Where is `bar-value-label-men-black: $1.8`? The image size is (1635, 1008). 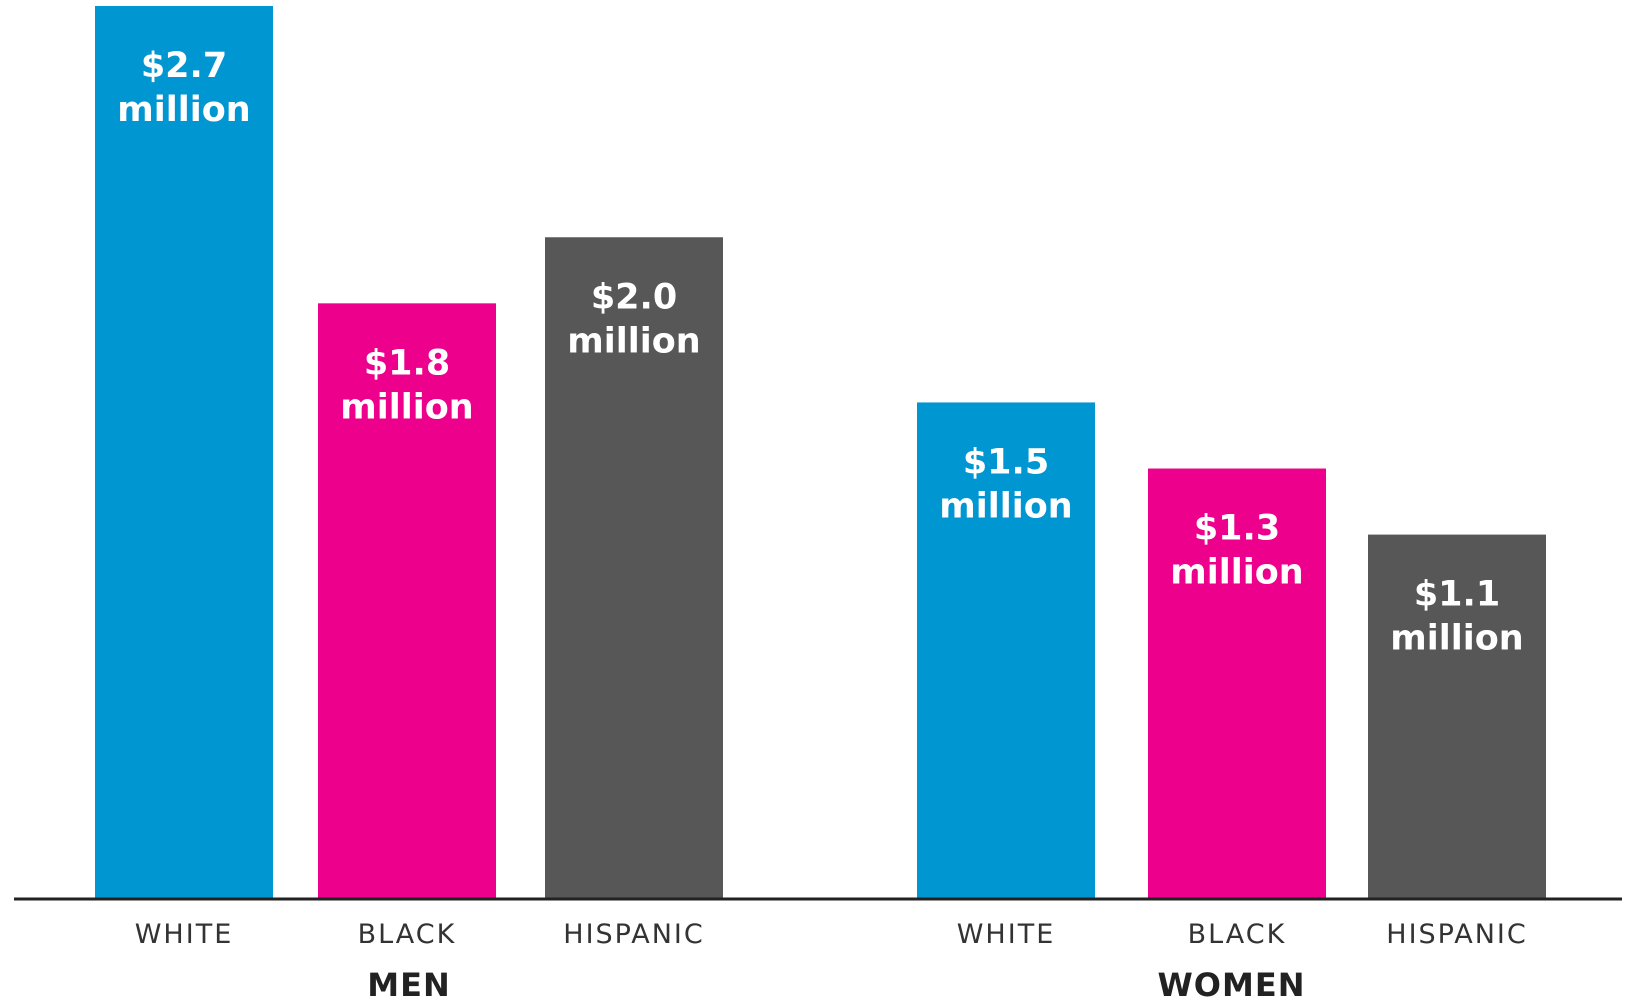
bar-value-label-men-black: $1.8 is located at coordinates (407, 363).